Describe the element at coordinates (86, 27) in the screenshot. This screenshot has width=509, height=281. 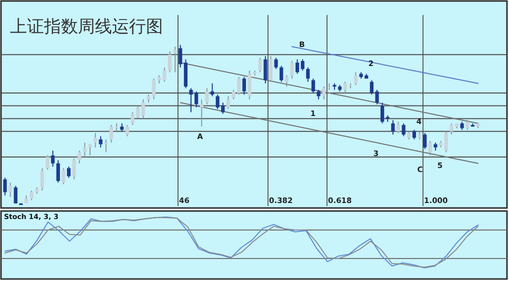
I see `chart-title: 上证指数周线运行图` at that location.